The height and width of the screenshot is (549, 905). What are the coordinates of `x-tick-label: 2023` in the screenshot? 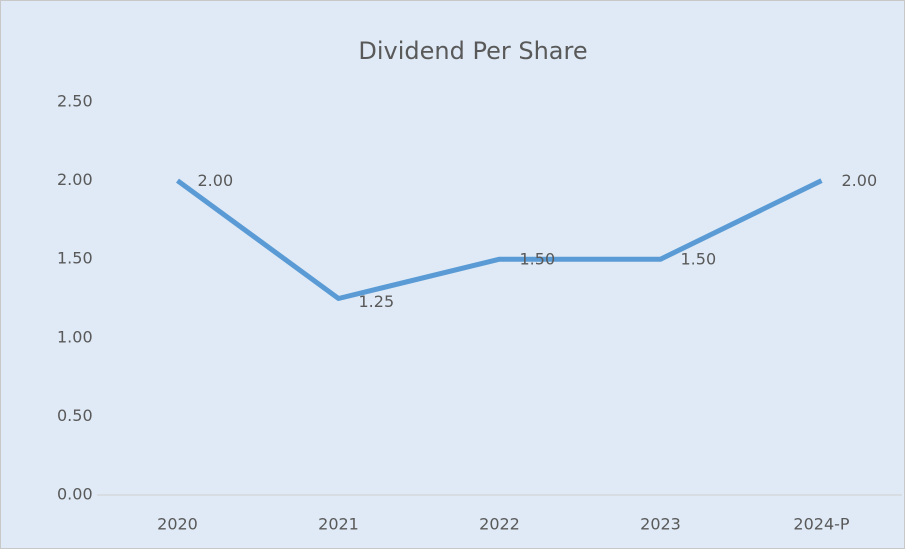 It's located at (660, 524).